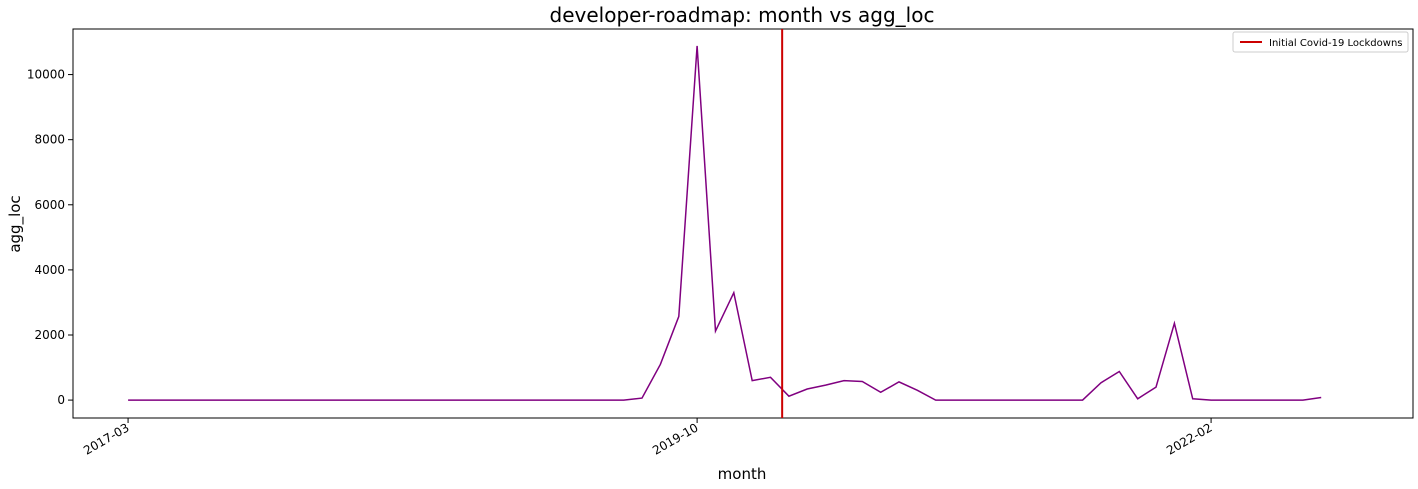  I want to click on y-tick-label: 2000, so click(49, 335).